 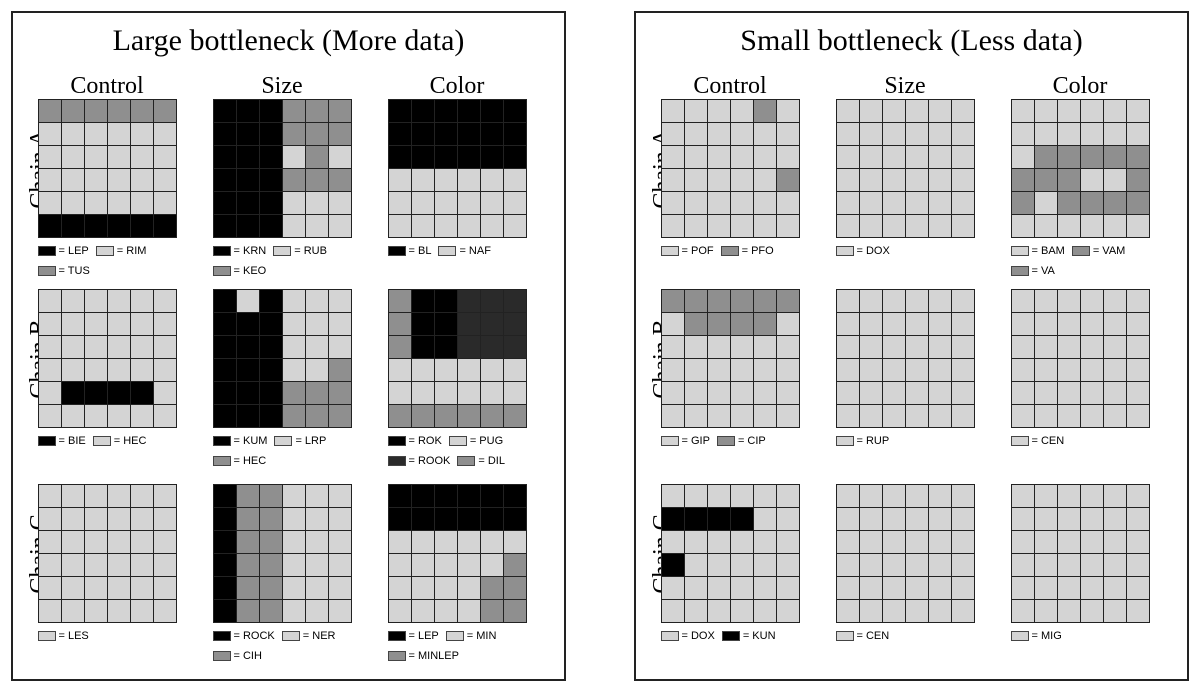 What do you see at coordinates (131, 251) in the screenshot?
I see `legend-label: = RIM` at bounding box center [131, 251].